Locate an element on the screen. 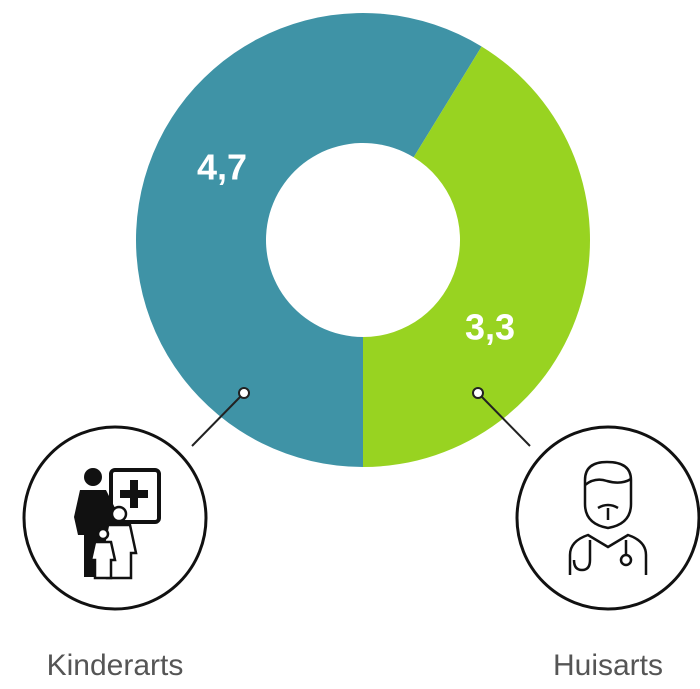 This screenshot has width=700, height=689. doctor-icon is located at coordinates (608, 517).